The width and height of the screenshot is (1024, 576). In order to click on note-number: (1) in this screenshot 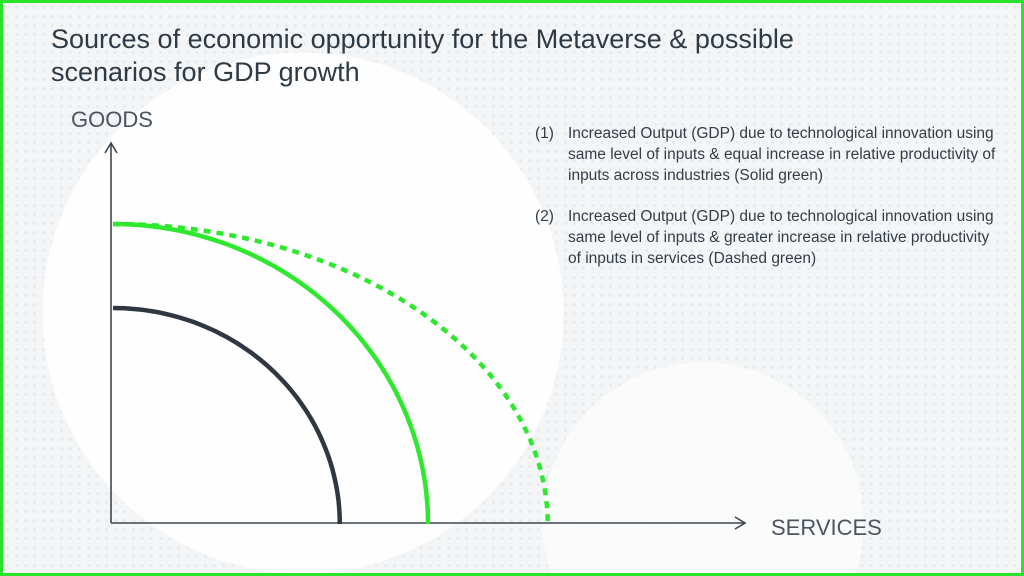, I will do `click(544, 133)`.